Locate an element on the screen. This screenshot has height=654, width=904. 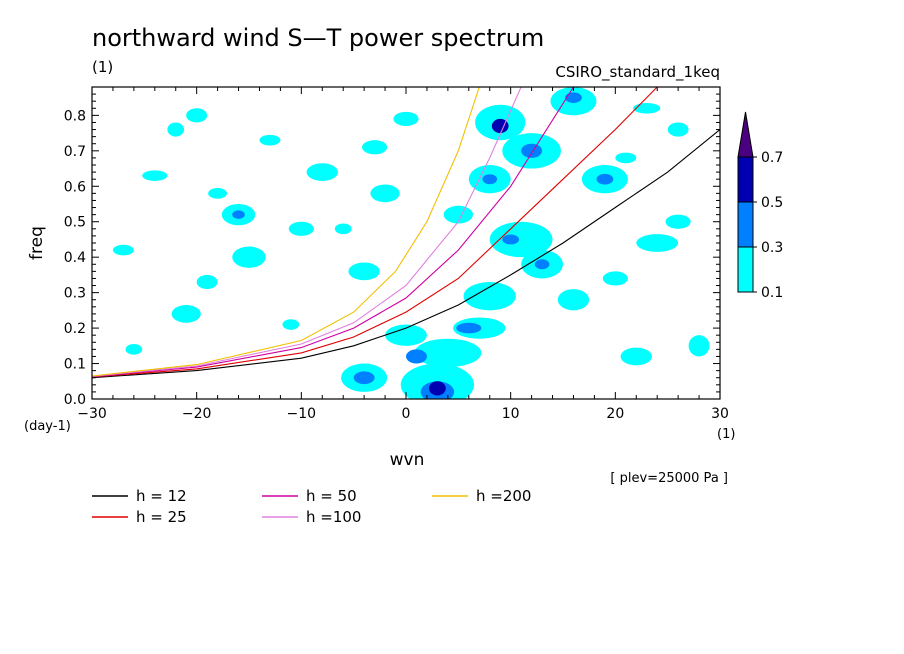
y-tick-label: 0.1 is located at coordinates (75, 365).